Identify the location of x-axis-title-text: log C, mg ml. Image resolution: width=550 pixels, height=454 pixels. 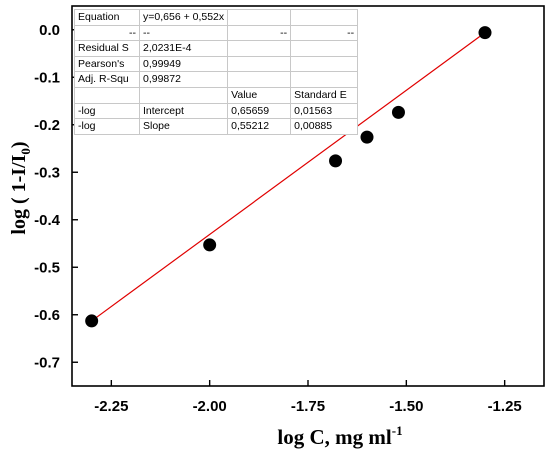
(334, 437).